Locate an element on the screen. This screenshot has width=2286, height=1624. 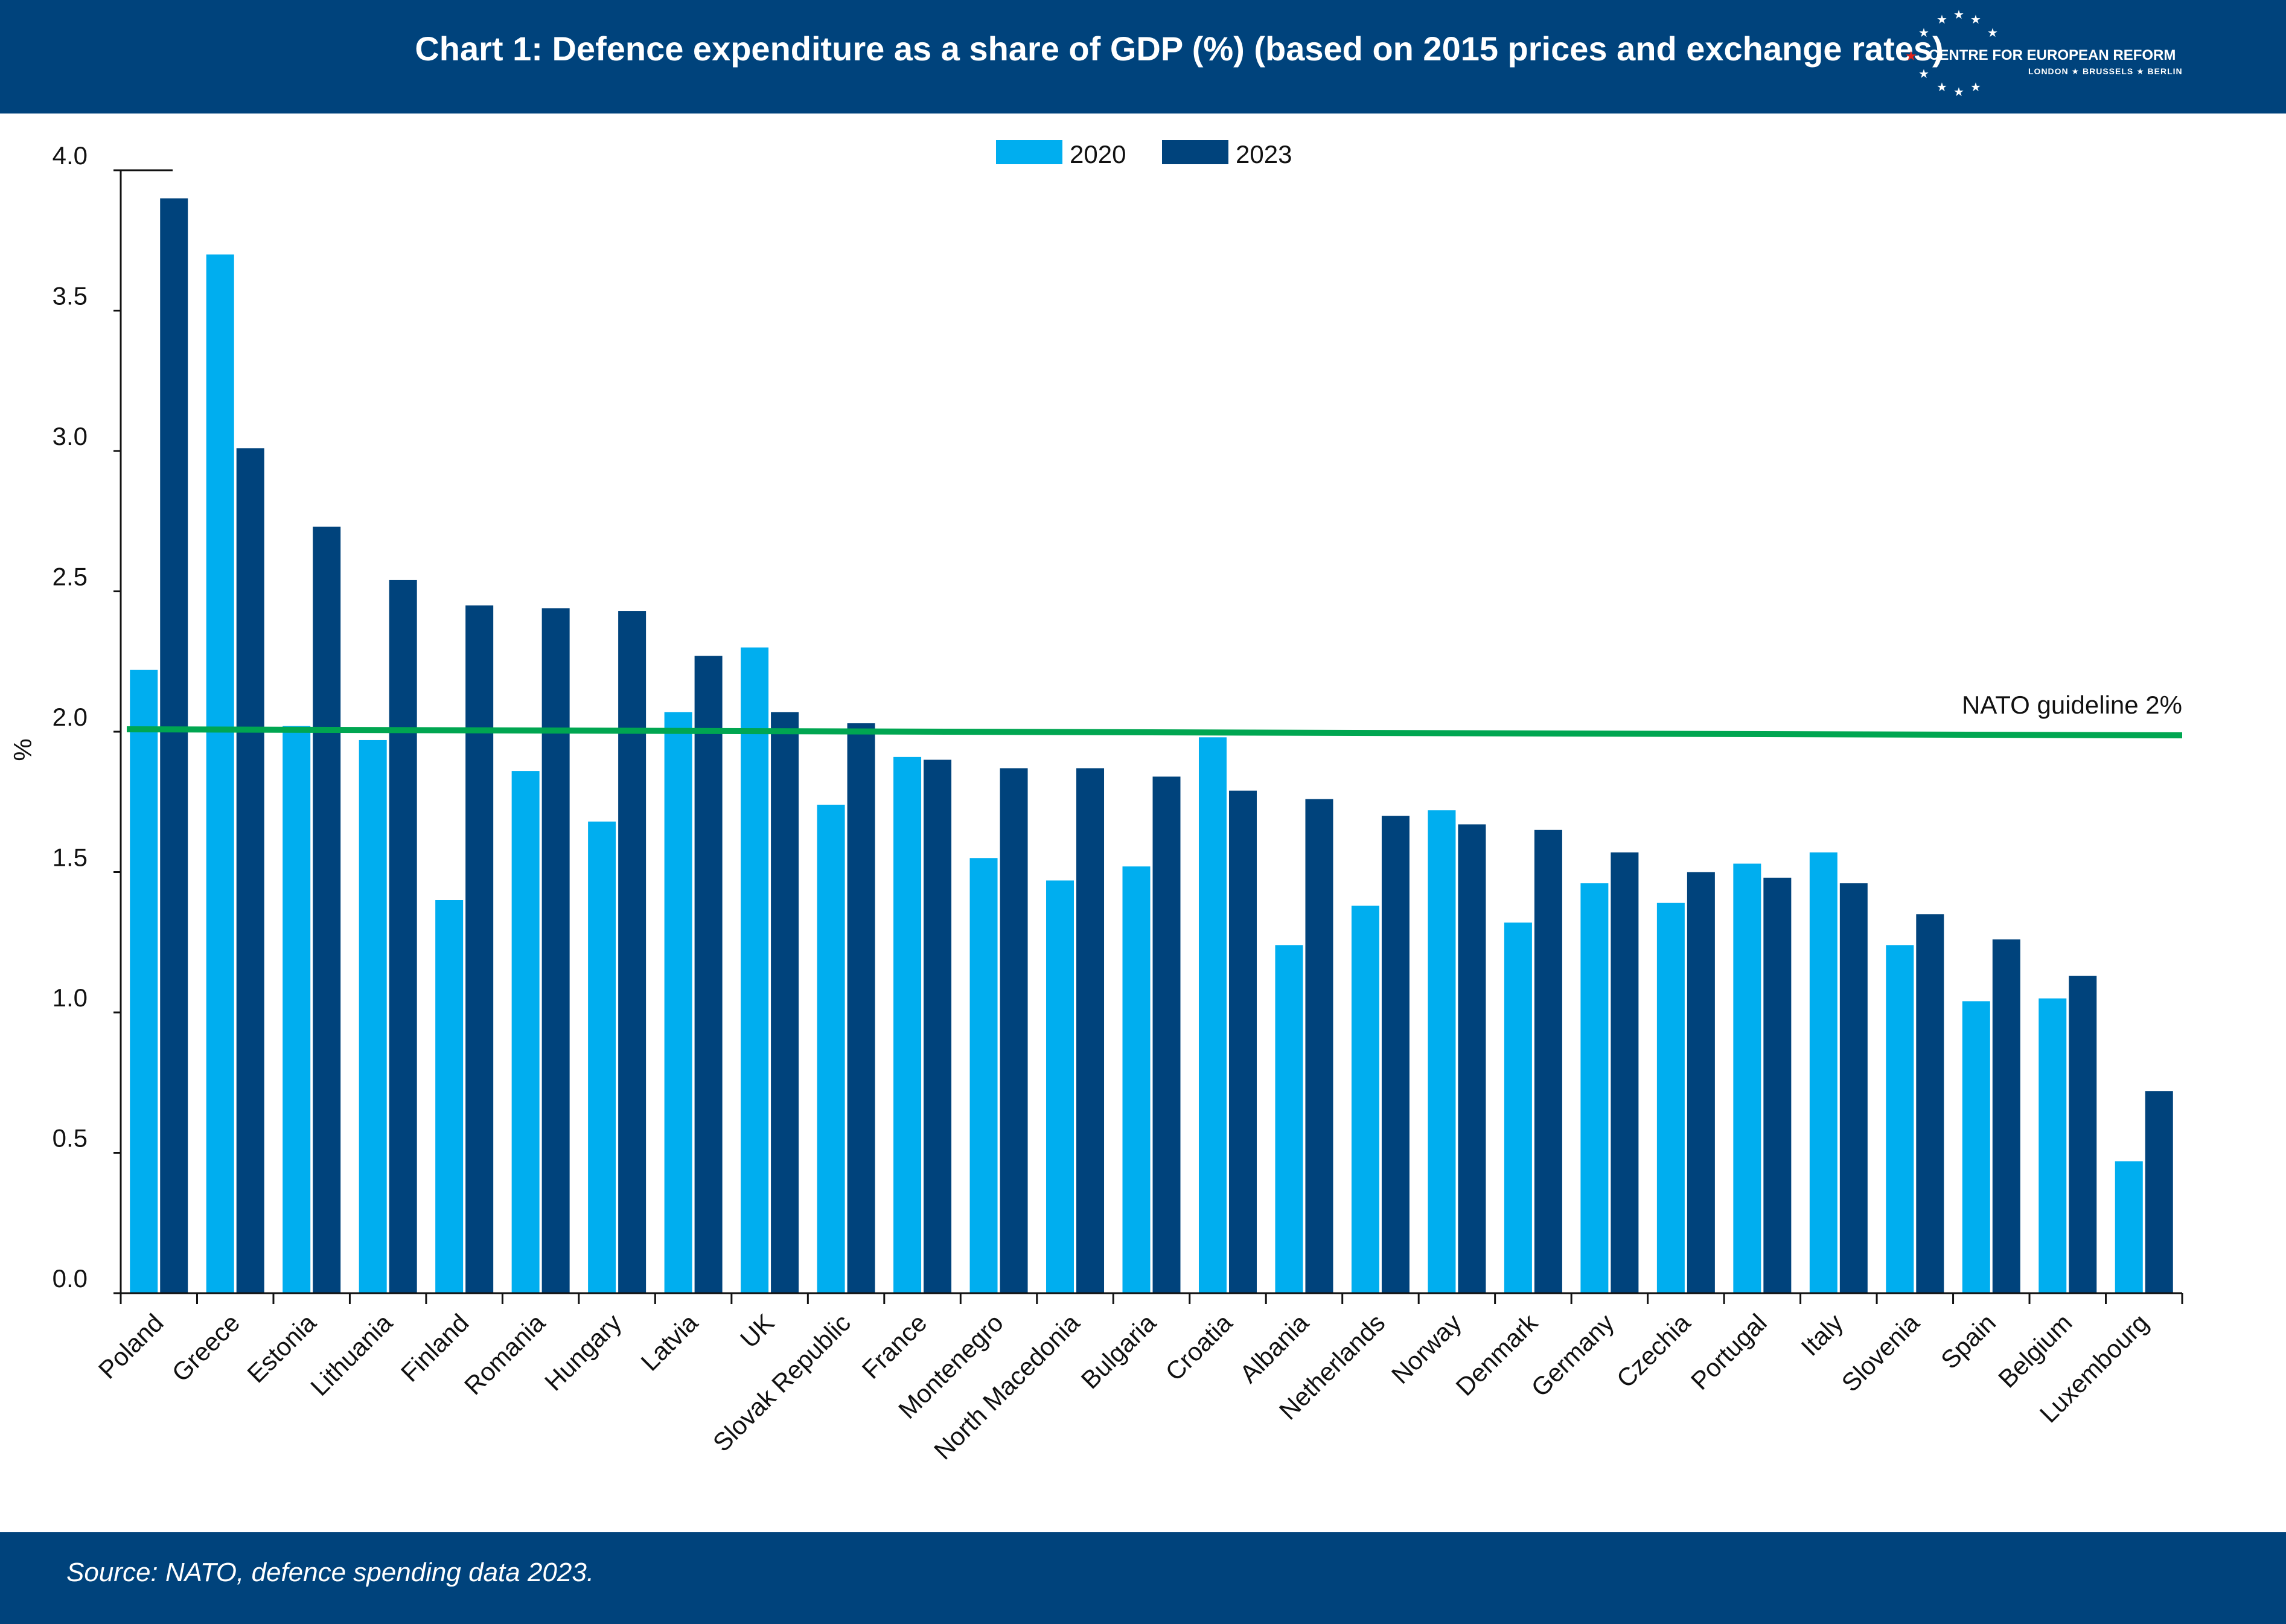
x-tick-label: Bulgaria is located at coordinates (1119, 1351).